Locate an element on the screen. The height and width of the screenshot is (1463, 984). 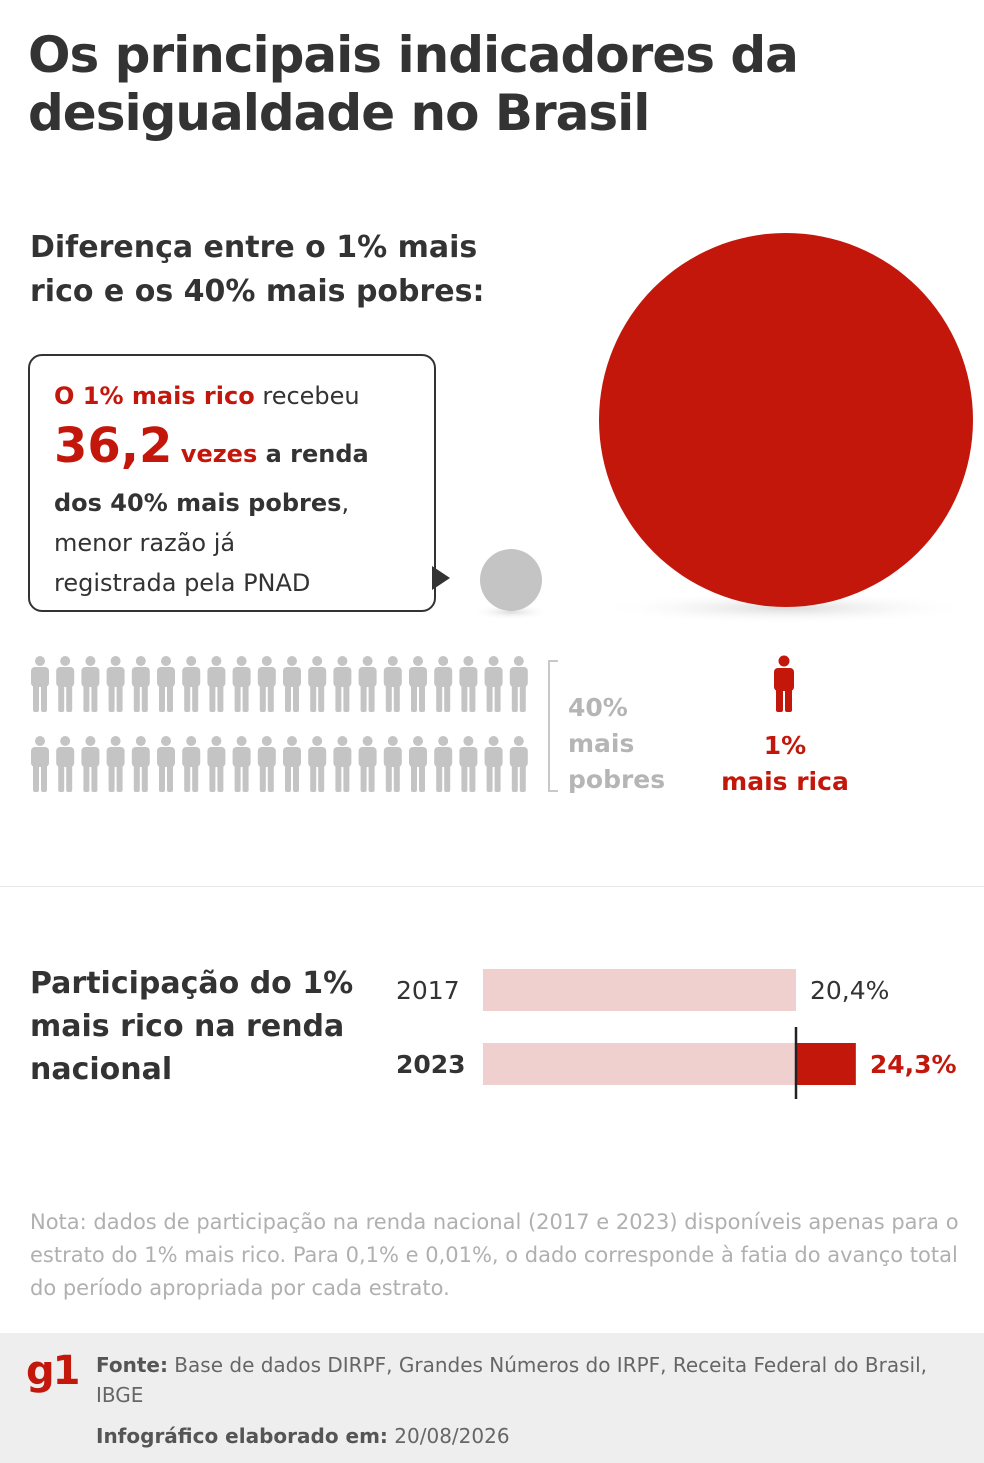
bar-2023-base is located at coordinates (639, 1064).